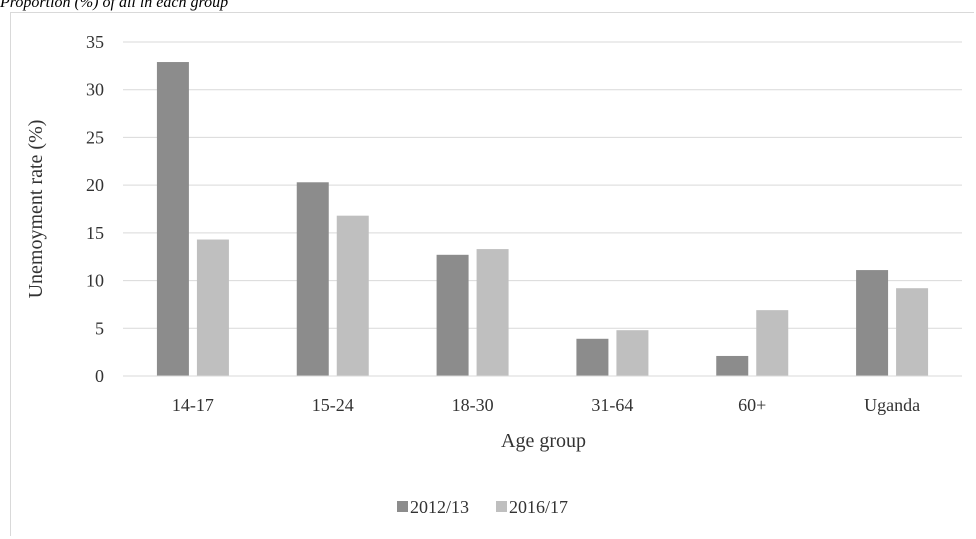 This screenshot has width=976, height=539. What do you see at coordinates (95, 209) in the screenshot?
I see `y-axis-ticks: 0 5 10 15 20 25 30 35` at bounding box center [95, 209].